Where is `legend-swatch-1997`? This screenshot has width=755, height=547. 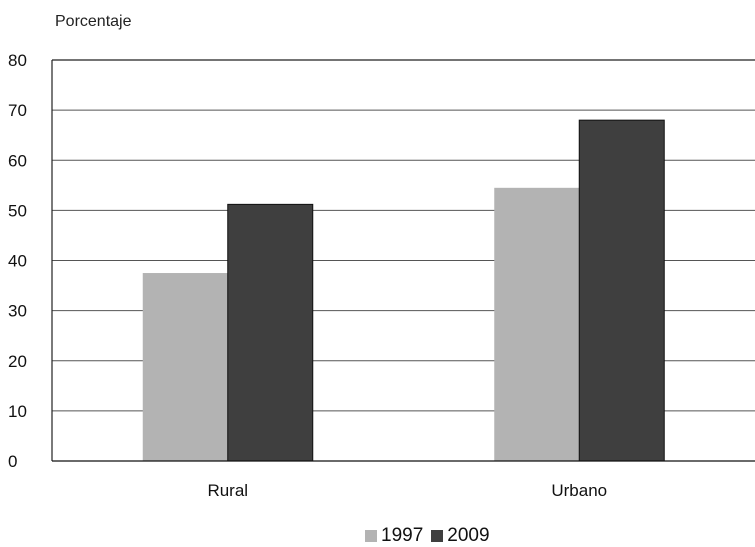
legend-swatch-1997 is located at coordinates (371, 536).